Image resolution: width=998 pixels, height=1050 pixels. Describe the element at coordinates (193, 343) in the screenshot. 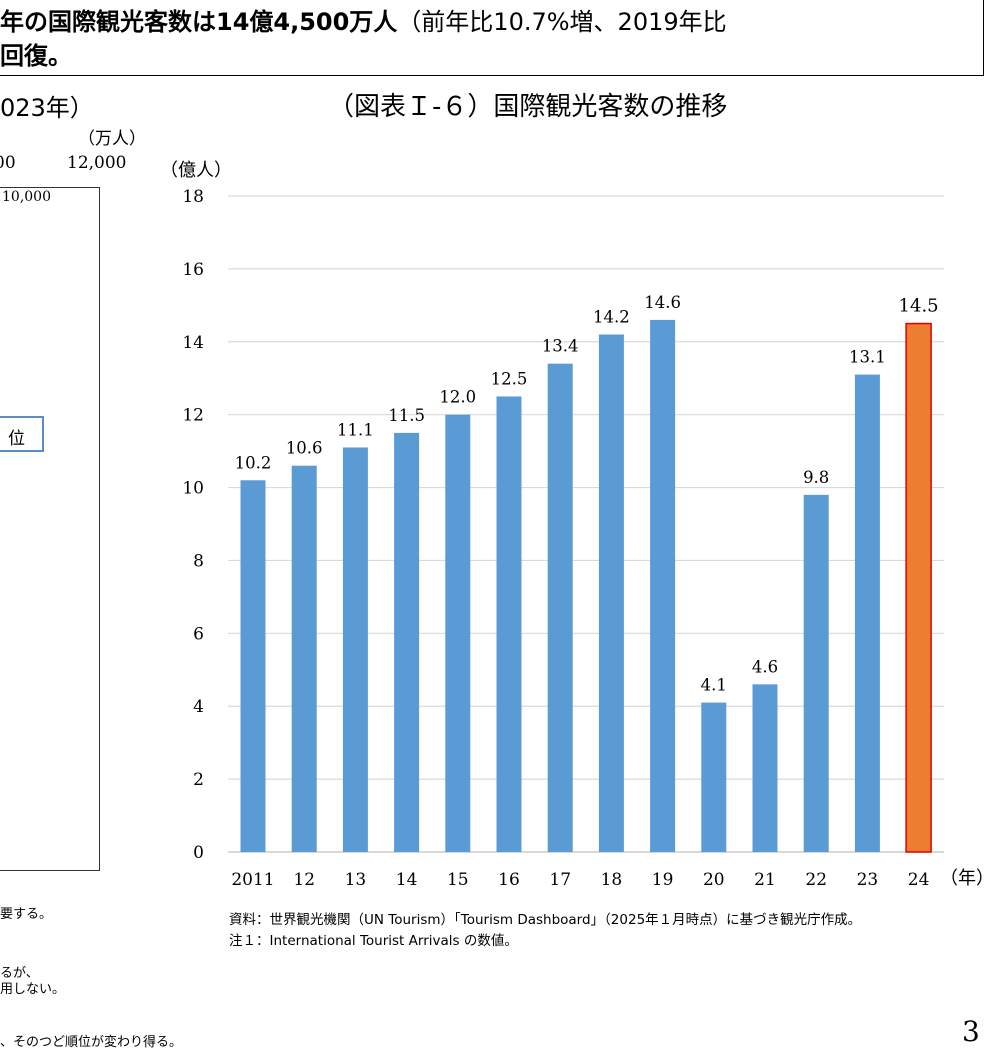

I see `y-tick-label: 14` at that location.